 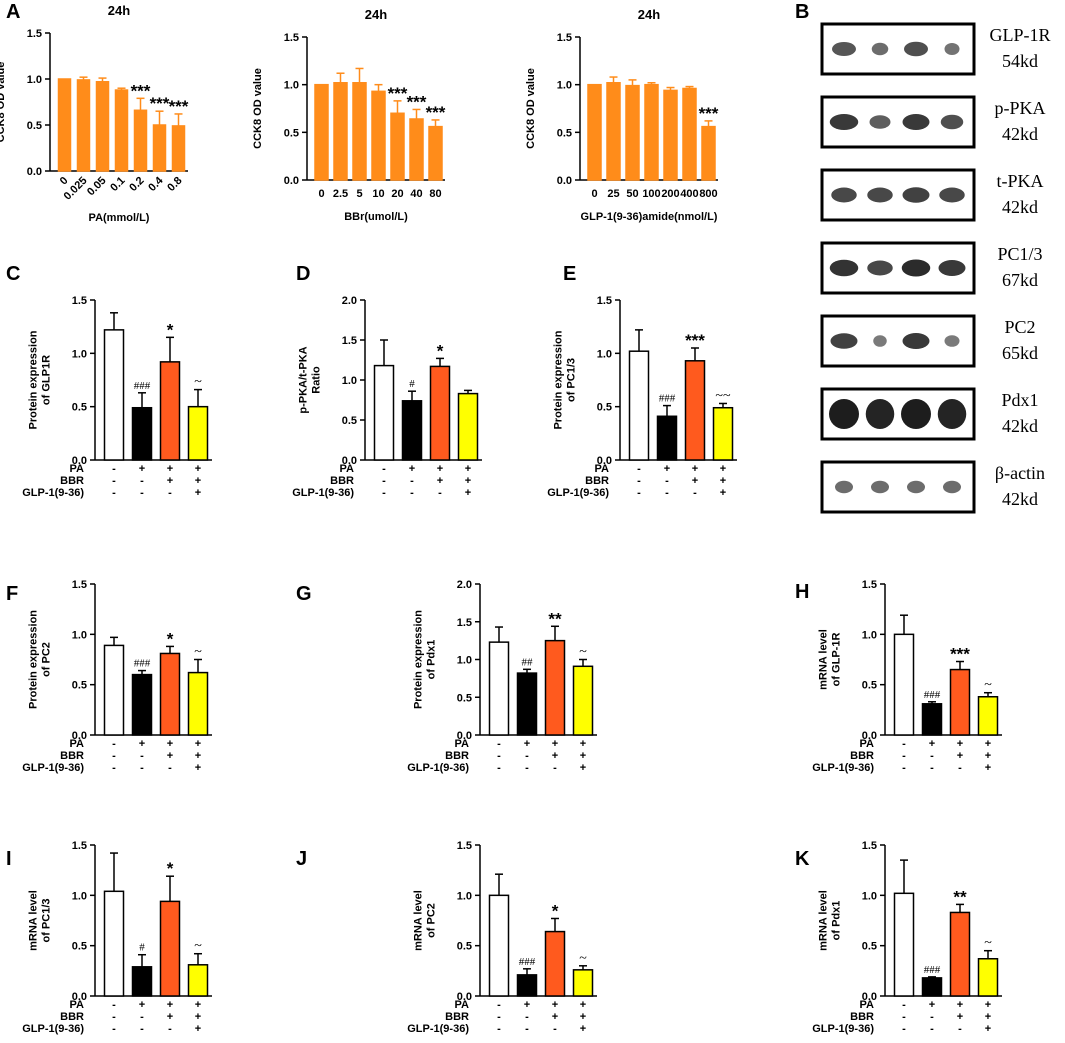 I want to click on treatment-sign-F-0-3: +, so click(x=198, y=744).